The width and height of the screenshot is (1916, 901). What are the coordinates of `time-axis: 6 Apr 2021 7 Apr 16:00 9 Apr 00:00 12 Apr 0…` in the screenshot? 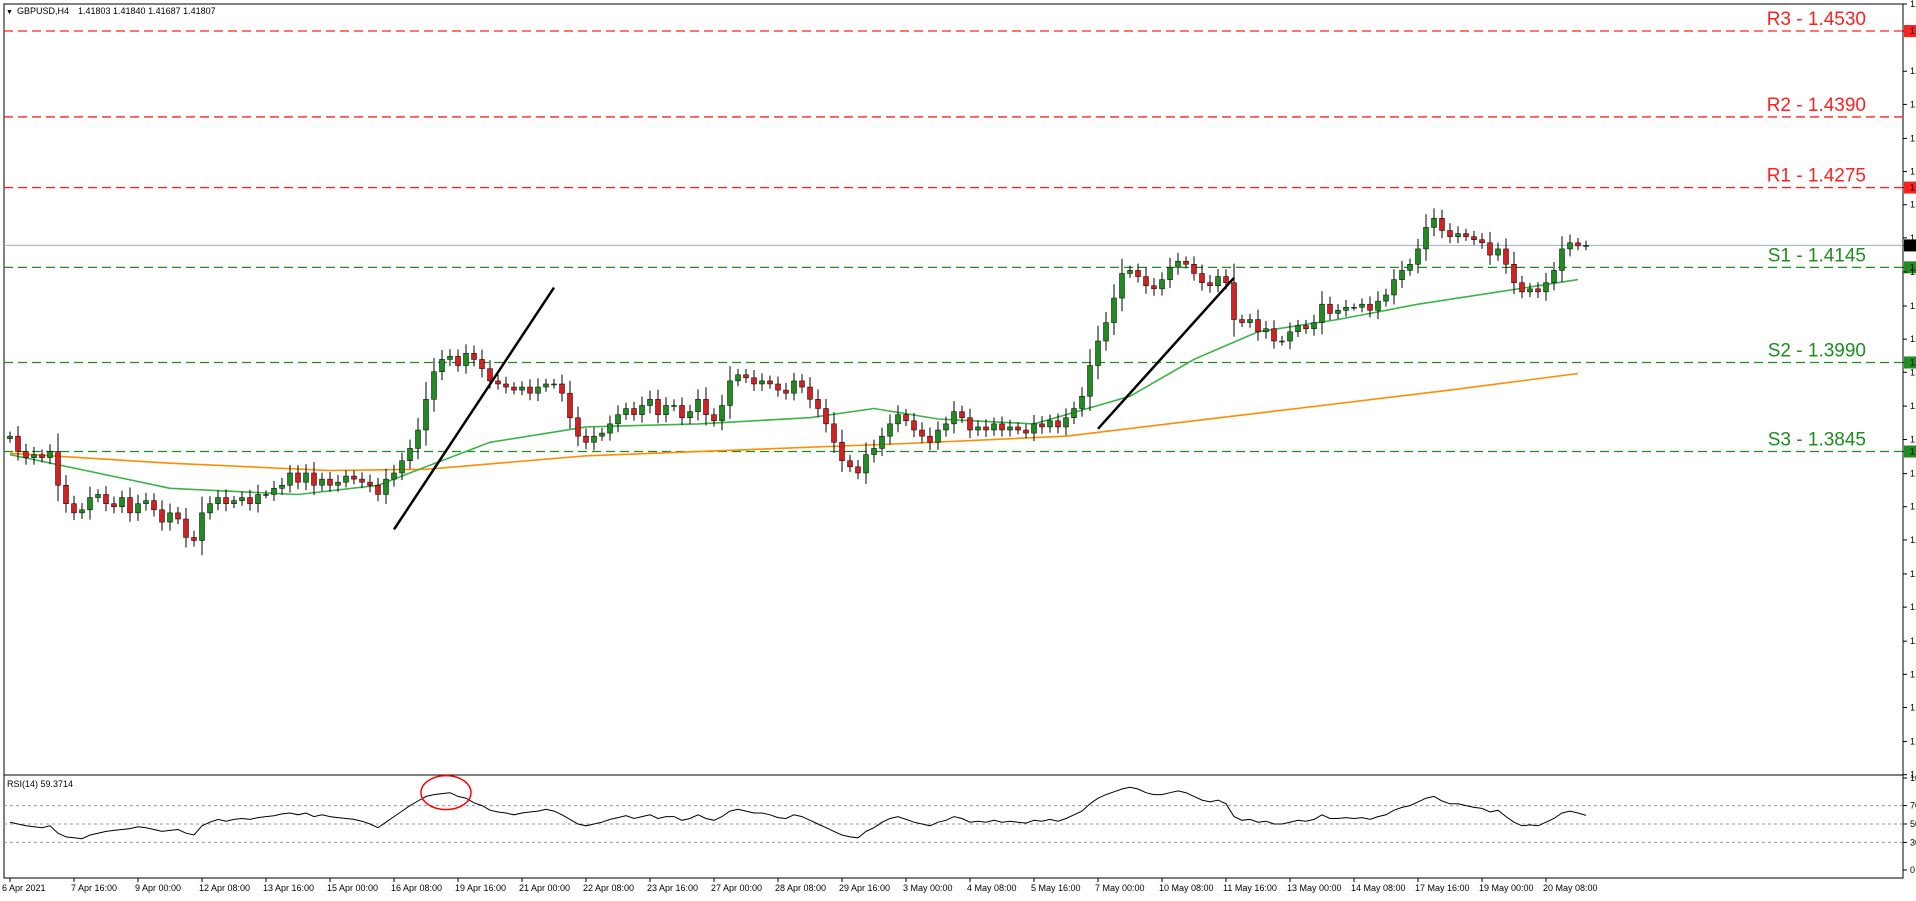 It's located at (800, 885).